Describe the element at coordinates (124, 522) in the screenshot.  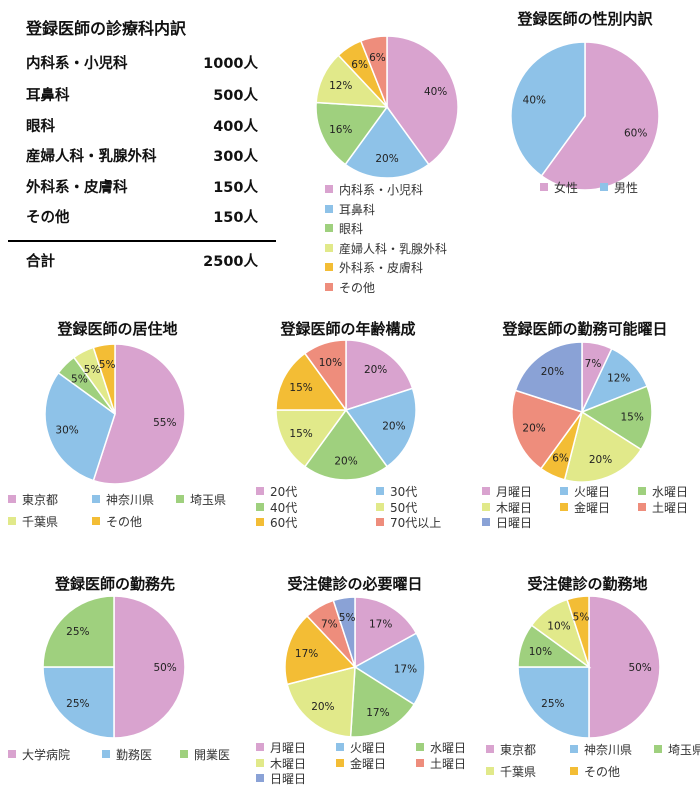
I see `legend-label: その他` at that location.